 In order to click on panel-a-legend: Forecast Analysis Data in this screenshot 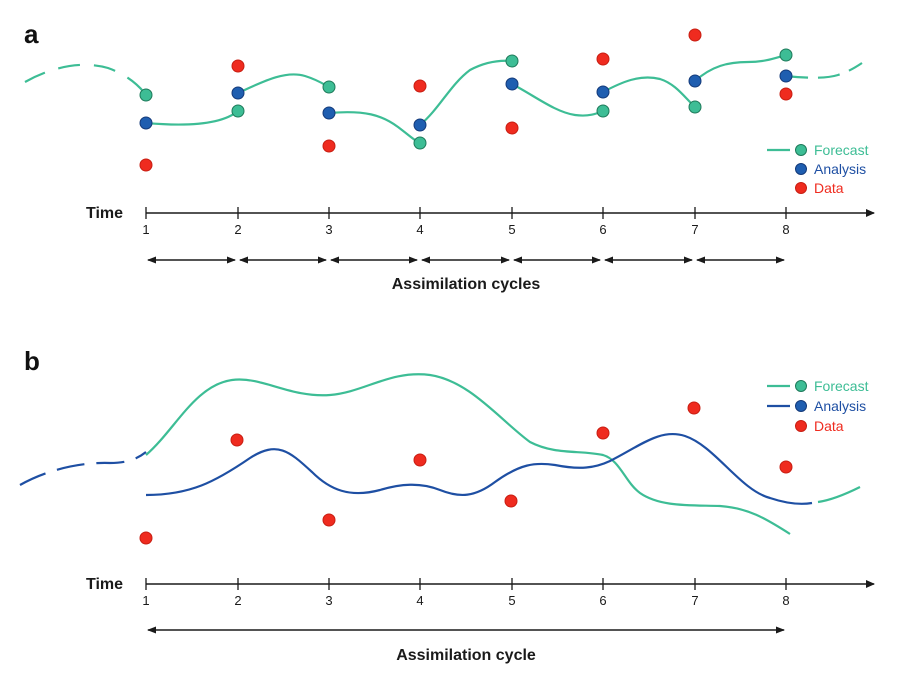, I will do `click(818, 169)`.